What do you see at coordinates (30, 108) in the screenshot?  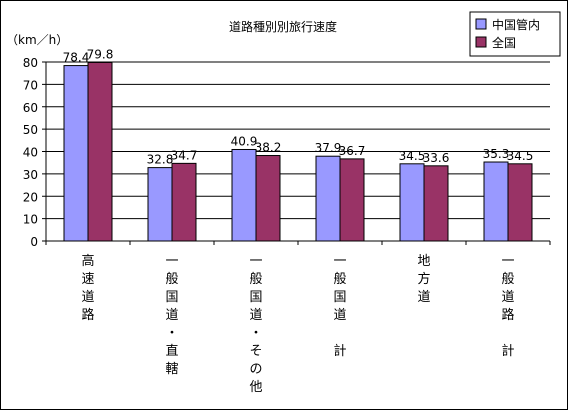 I see `y-tick-label: 60` at bounding box center [30, 108].